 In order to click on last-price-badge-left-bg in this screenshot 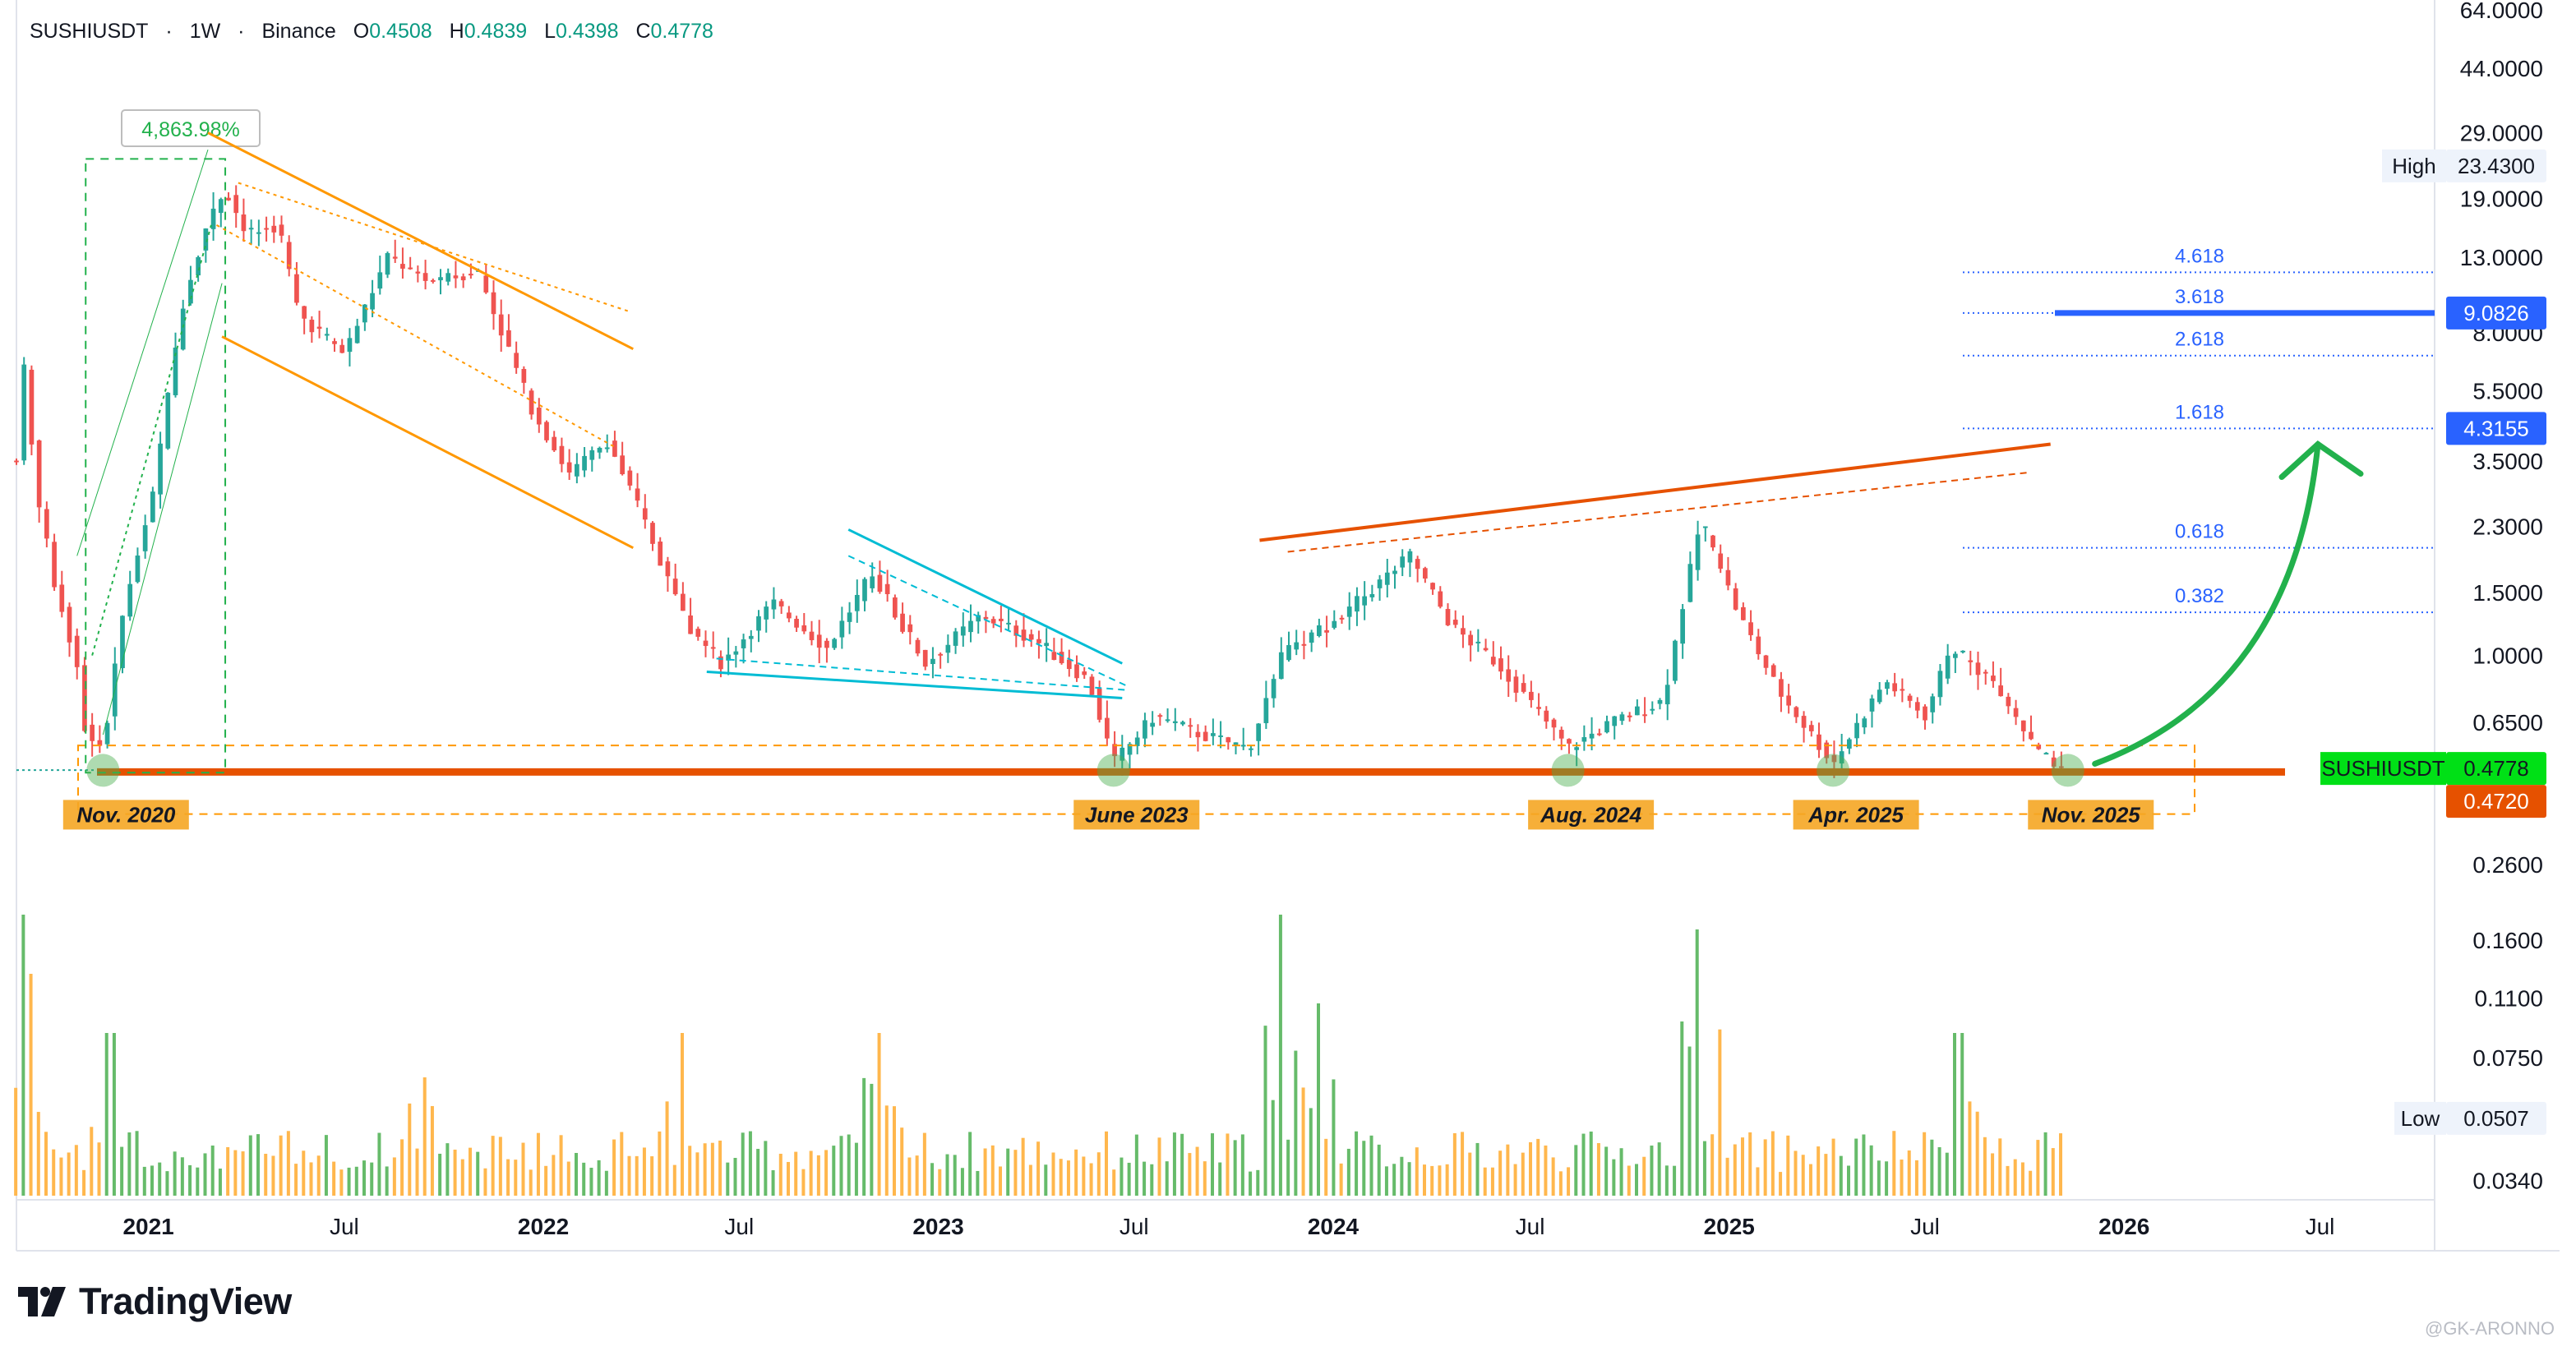, I will do `click(2383, 769)`.